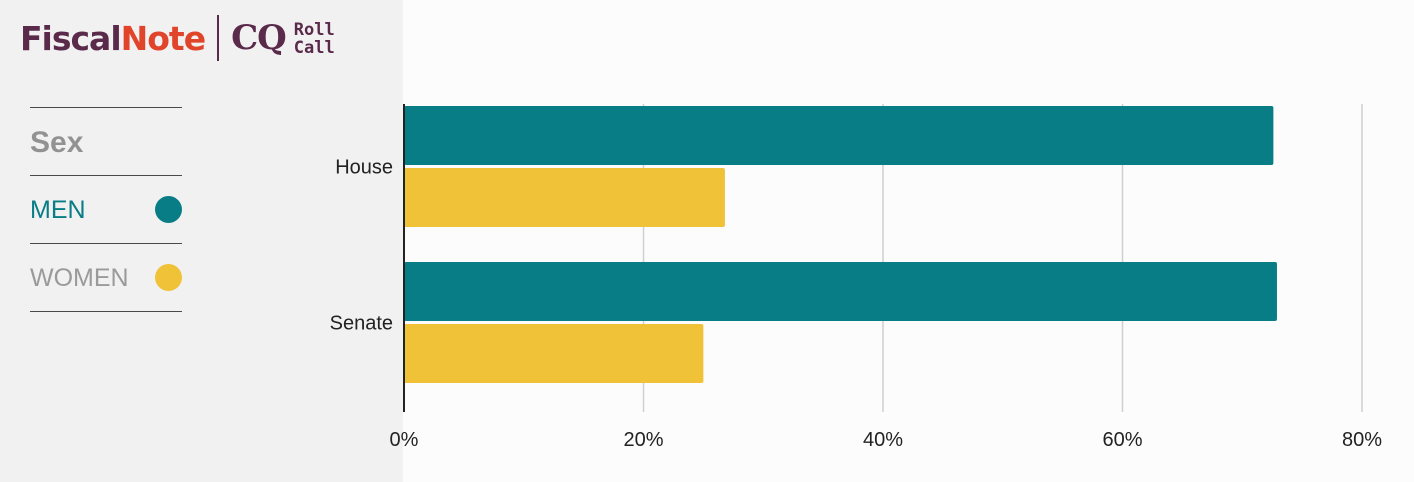  I want to click on legend-label-women: WOMEN, so click(79, 278).